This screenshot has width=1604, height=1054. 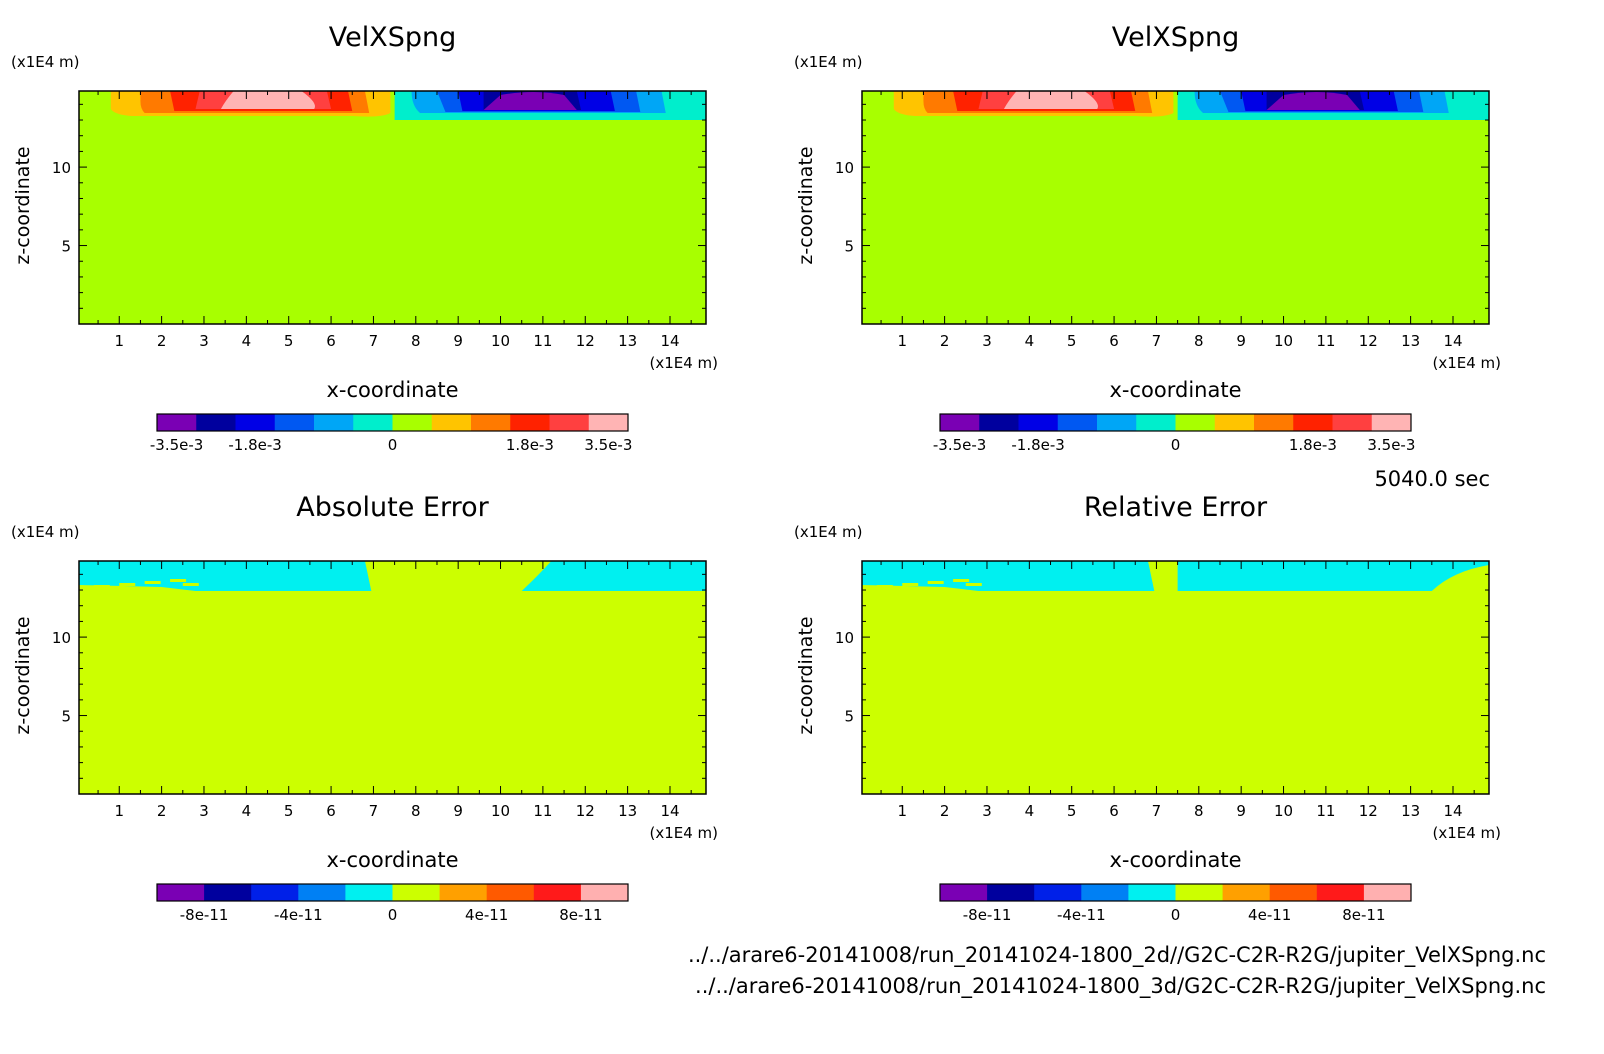 What do you see at coordinates (530, 445) in the screenshot?
I see `colorbar-tick-label: 1.8e-3` at bounding box center [530, 445].